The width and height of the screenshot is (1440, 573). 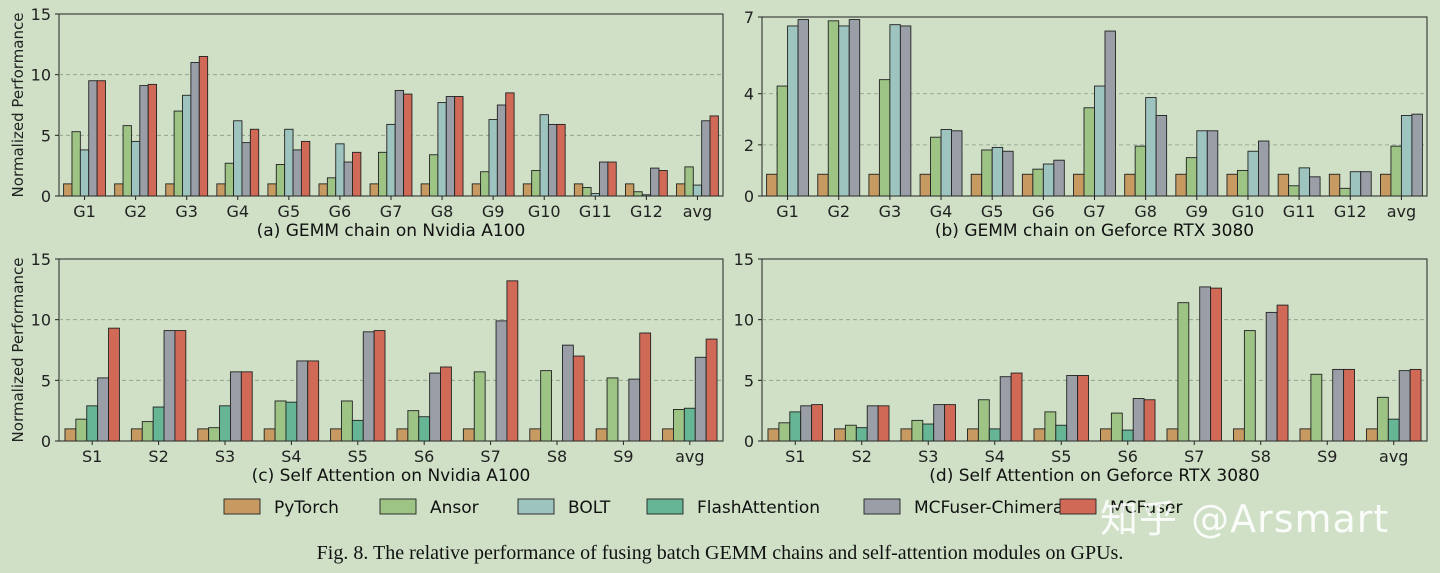 What do you see at coordinates (92, 456) in the screenshot?
I see `x-tick-label: S1` at bounding box center [92, 456].